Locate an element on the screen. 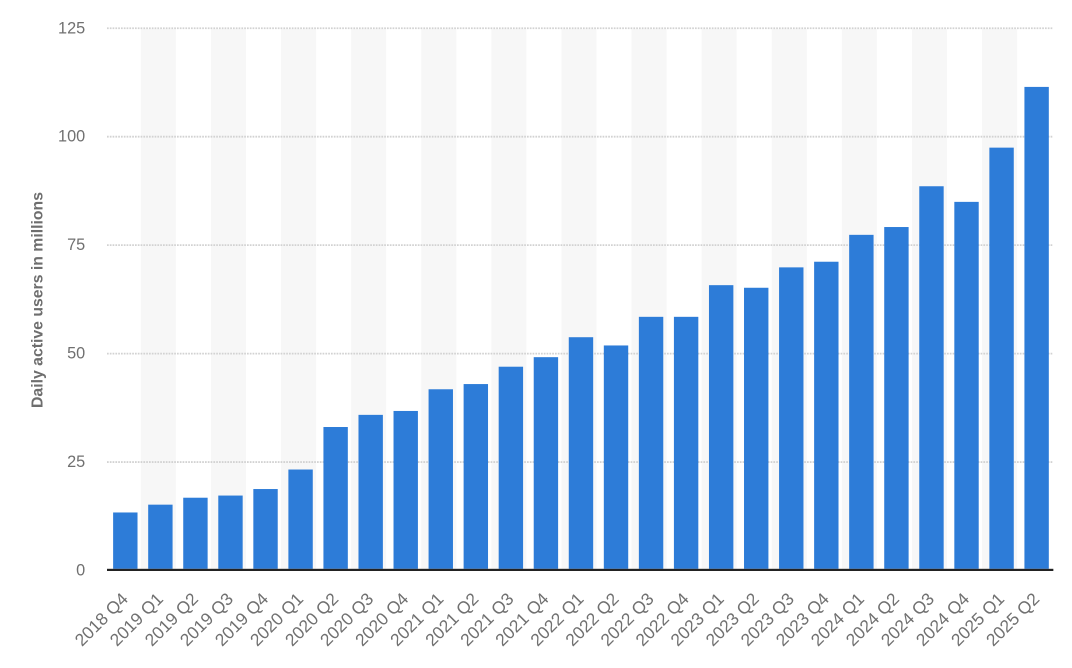 This screenshot has width=1072, height=668. svg-text: 125 is located at coordinates (71, 28).